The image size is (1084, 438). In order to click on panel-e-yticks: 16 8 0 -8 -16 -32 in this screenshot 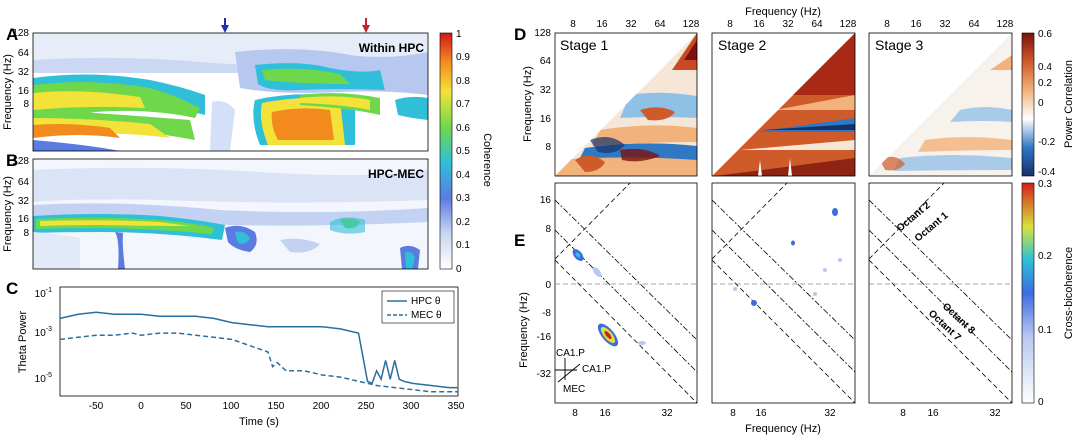, I will do `click(544, 287)`.